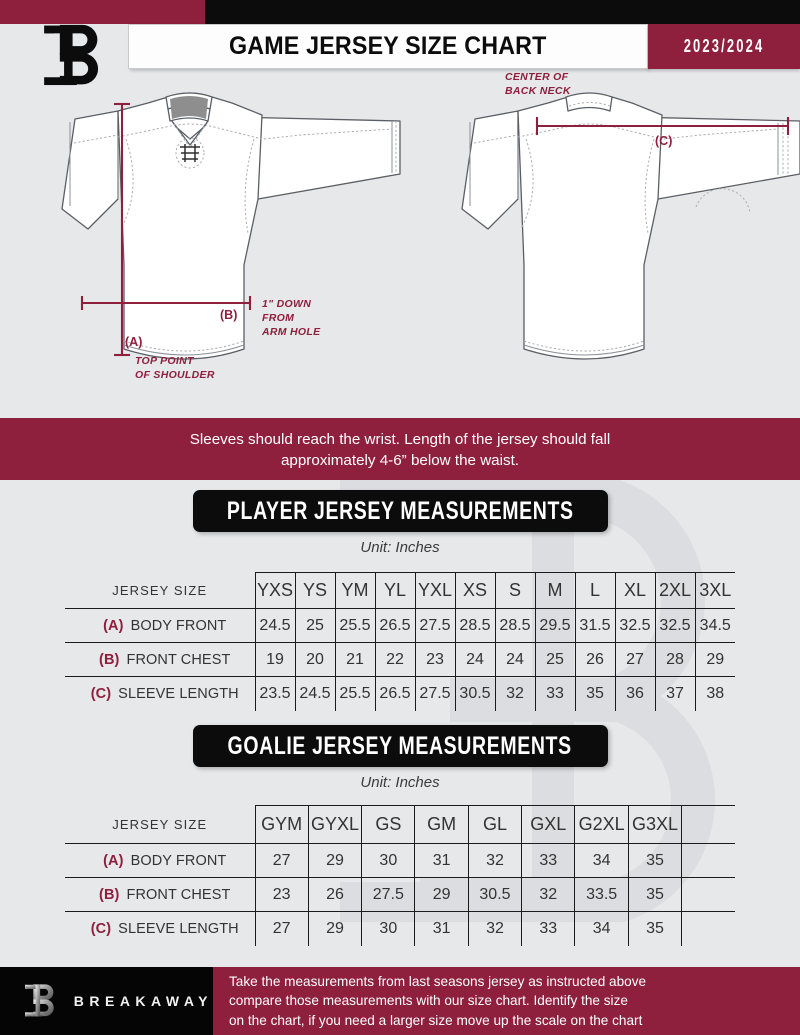  I want to click on page-title: GAME JERSEY SIZE CHART, so click(388, 46).